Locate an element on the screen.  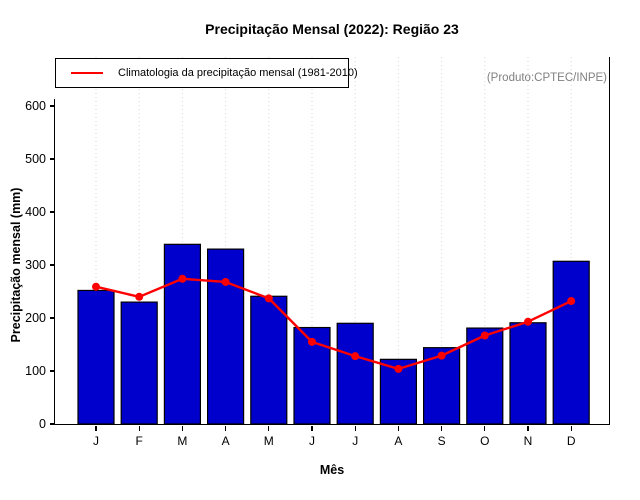
y-tick-label-300: 300 is located at coordinates (35, 265).